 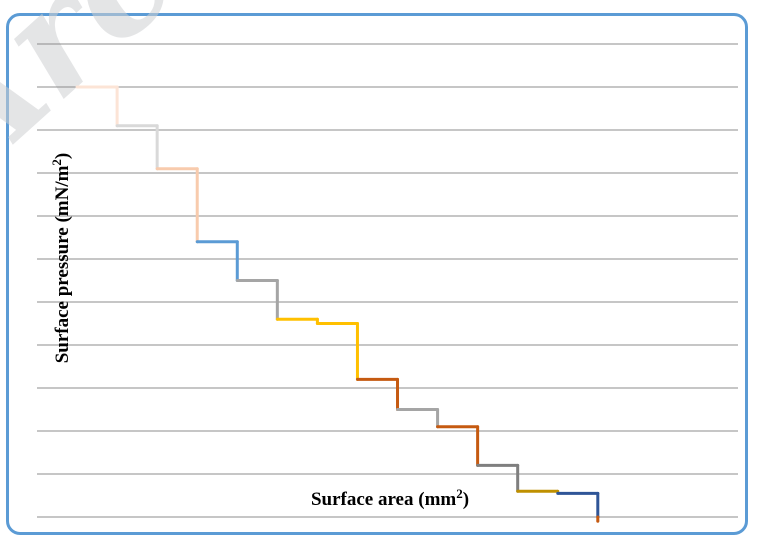 I want to click on y-axis-title-sup: 2, so click(x=56, y=162).